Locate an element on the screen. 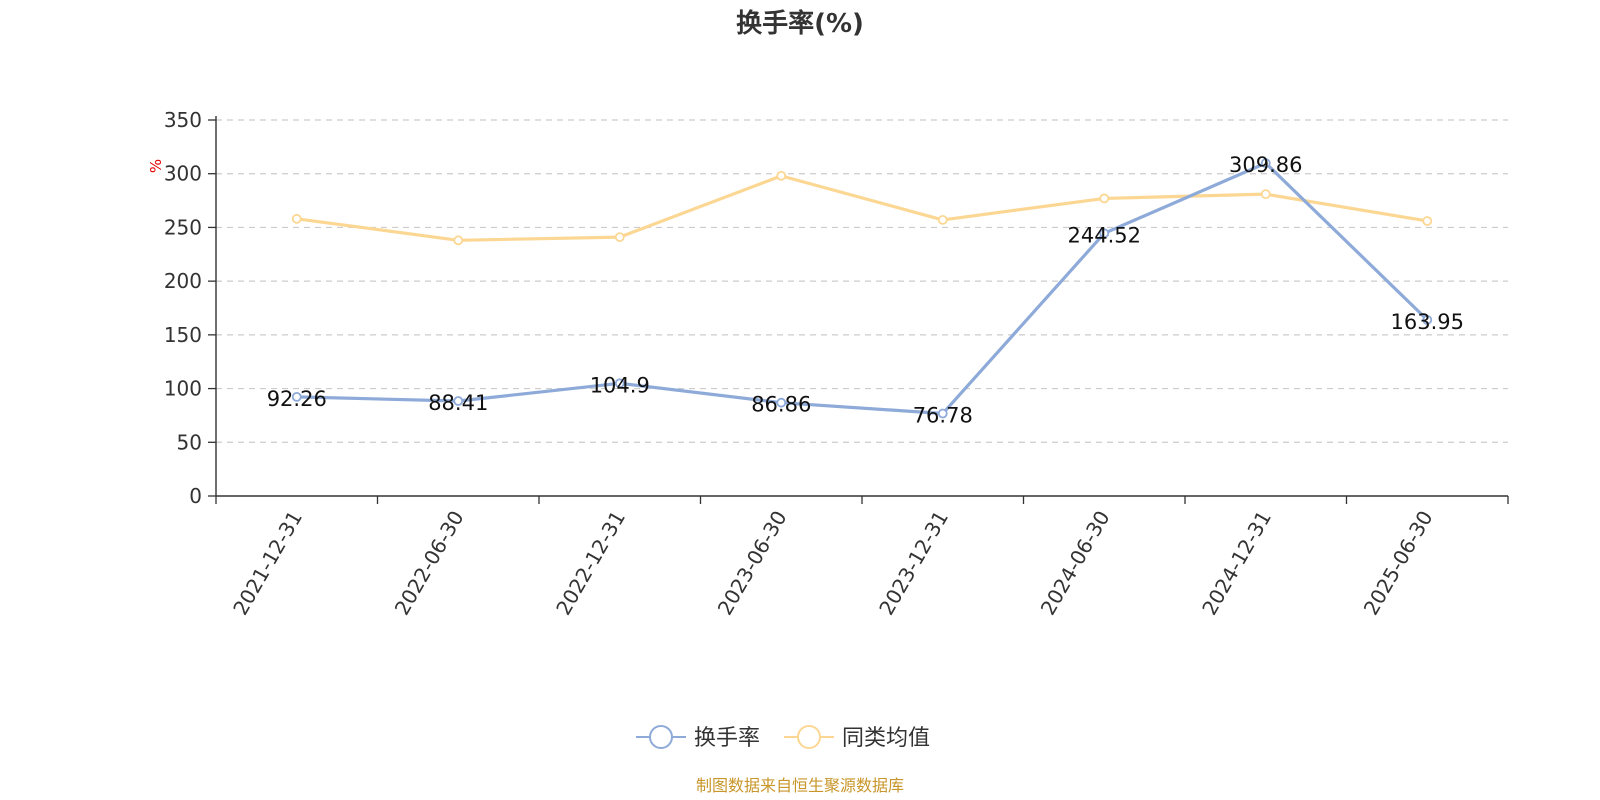  data-label: 163.95 is located at coordinates (1427, 322).